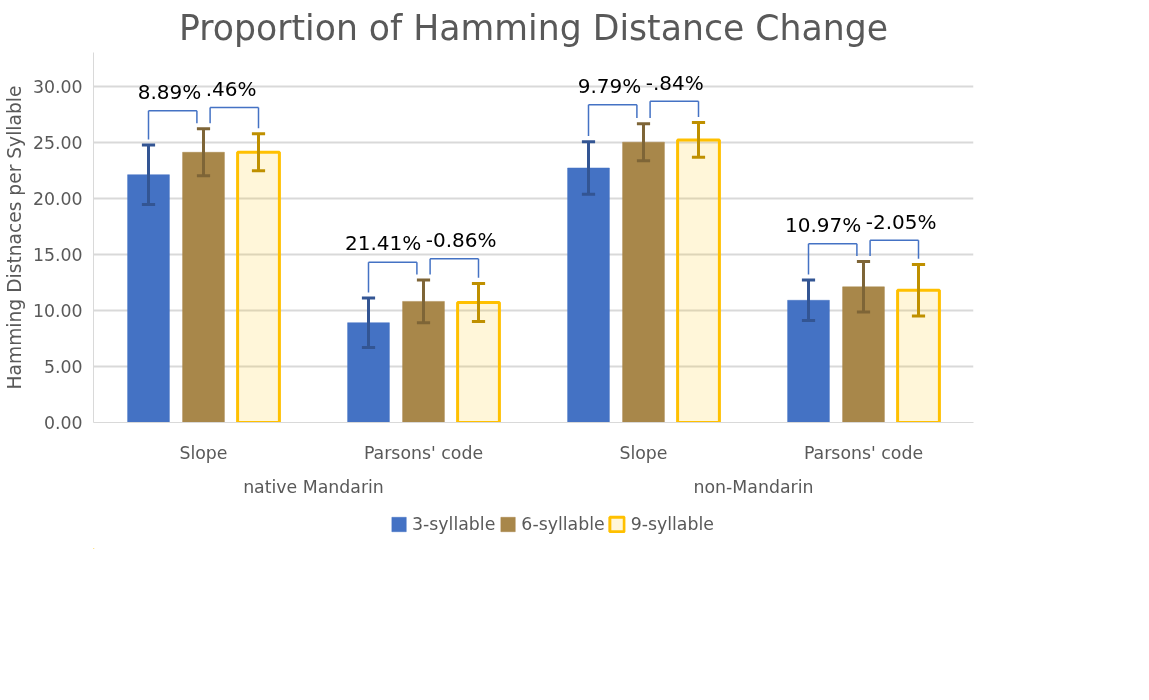 Image resolution: width=1149 pixels, height=700 pixels. Describe the element at coordinates (57, 254) in the screenshot. I see `y-tick-label: 15.00` at that location.